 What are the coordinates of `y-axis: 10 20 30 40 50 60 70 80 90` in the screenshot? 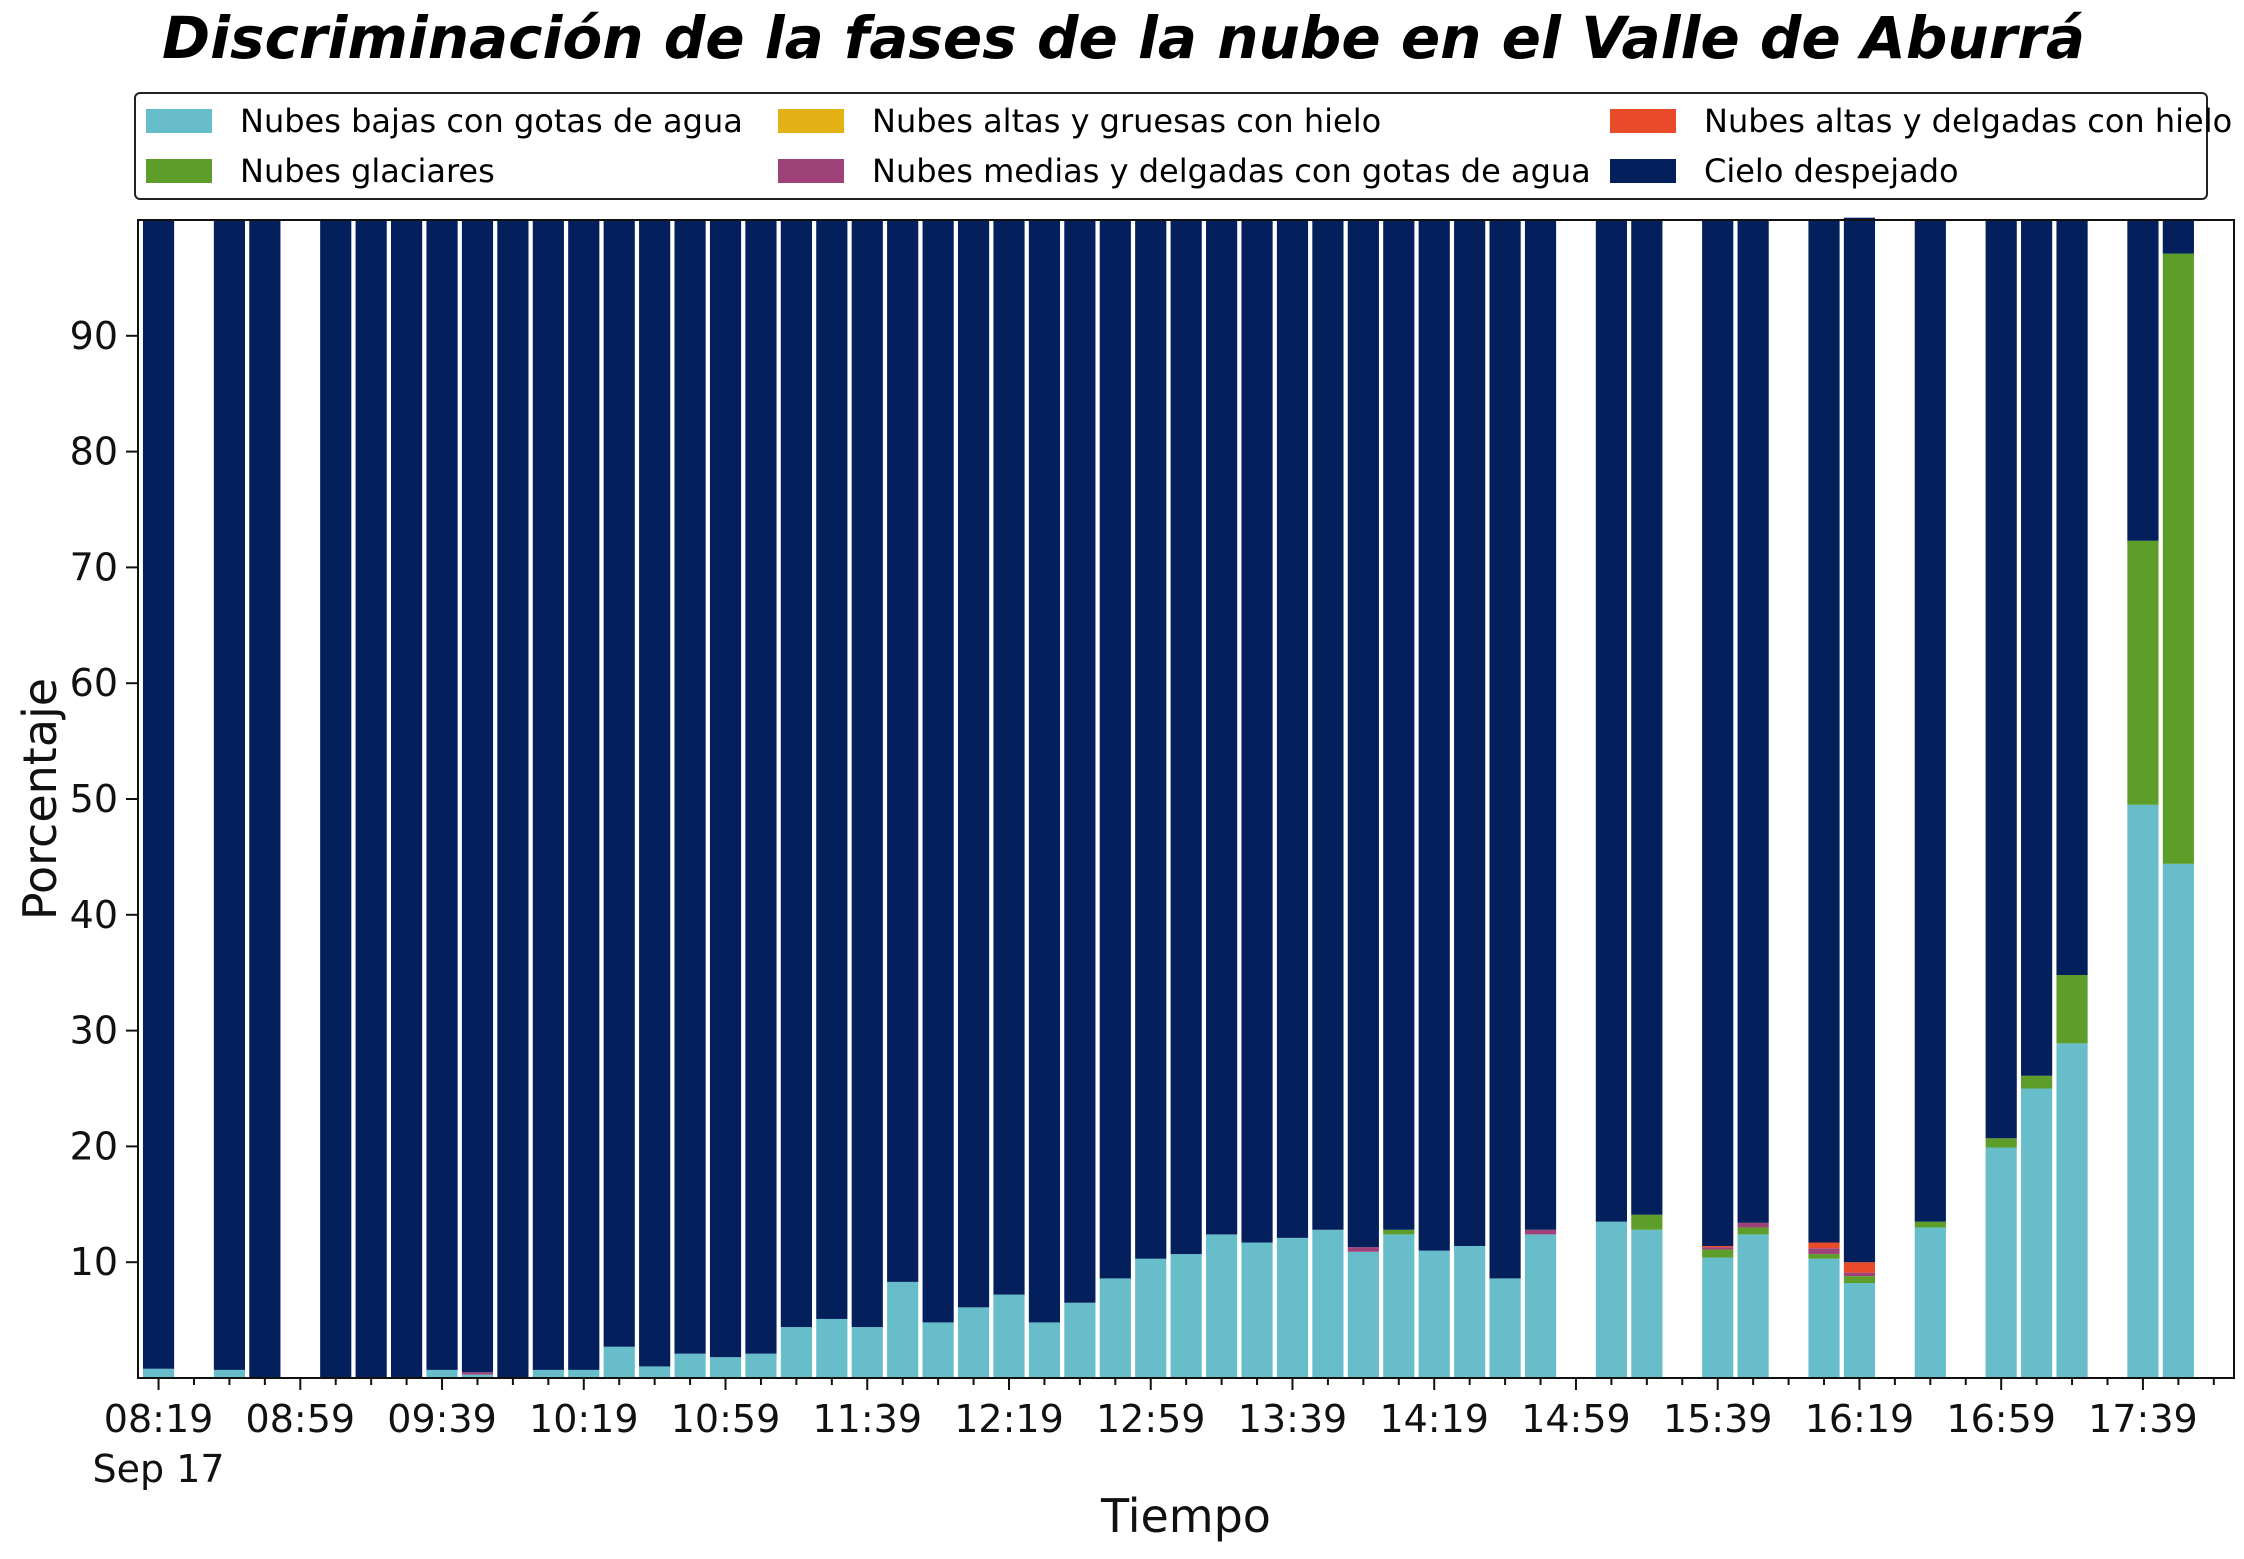 It's located at (104, 799).